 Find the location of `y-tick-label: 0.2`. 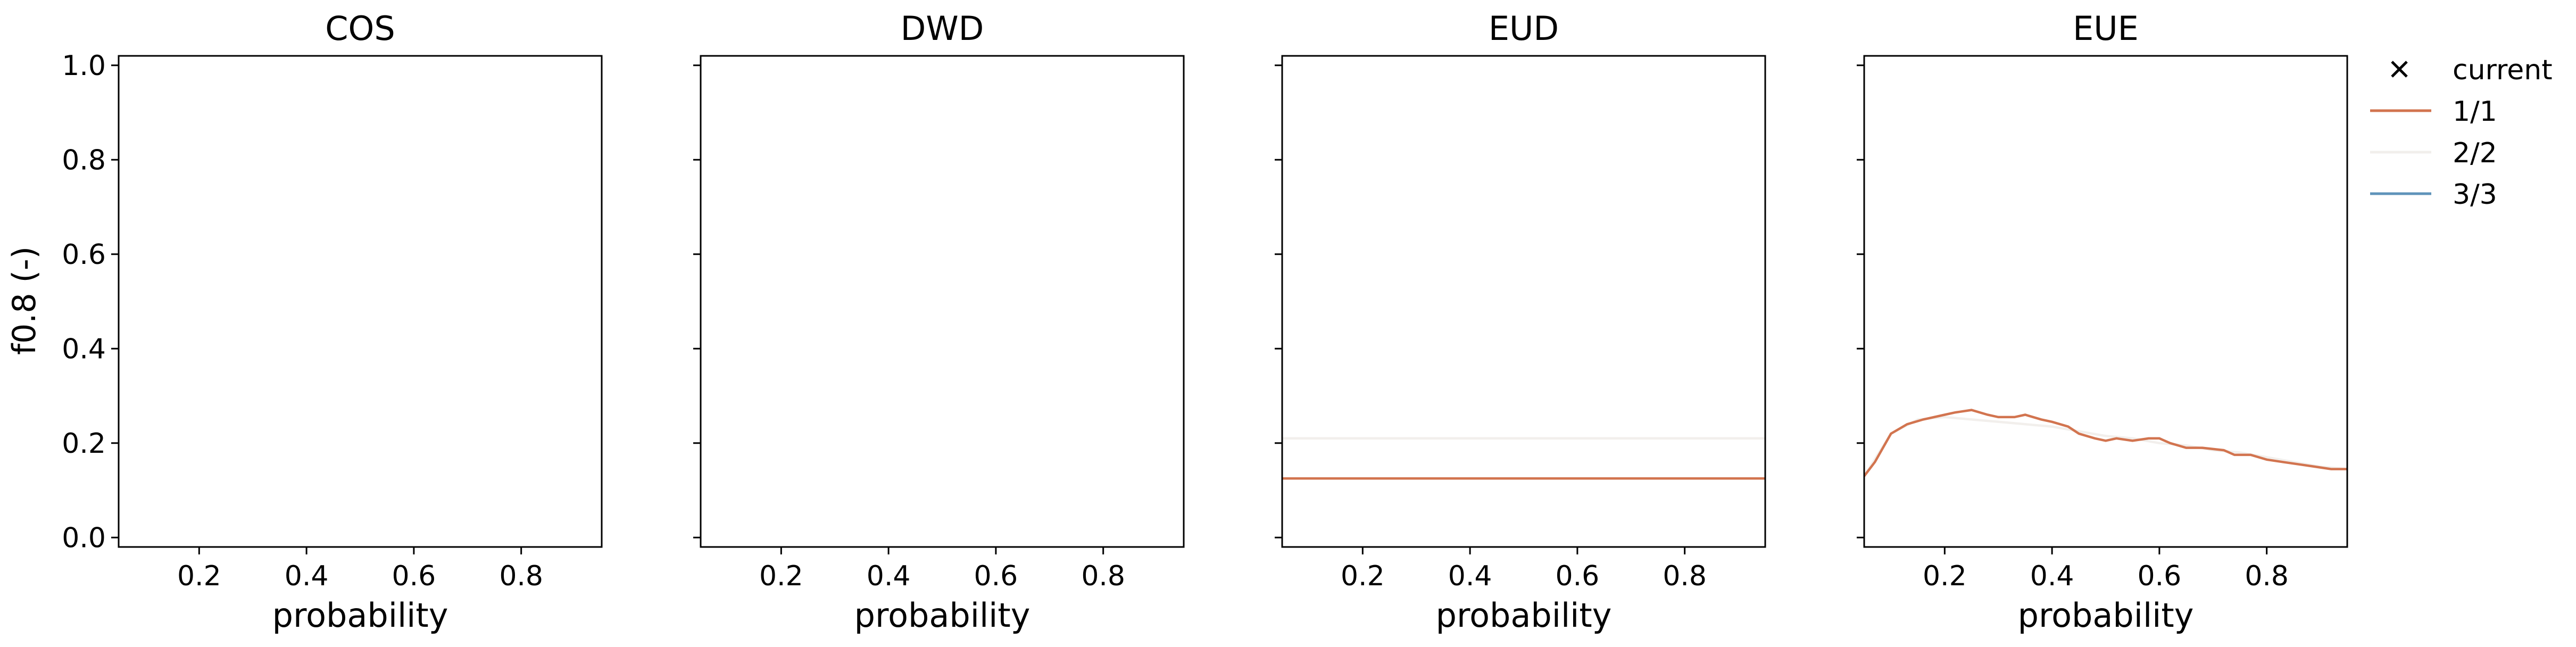

y-tick-label: 0.2 is located at coordinates (84, 444).